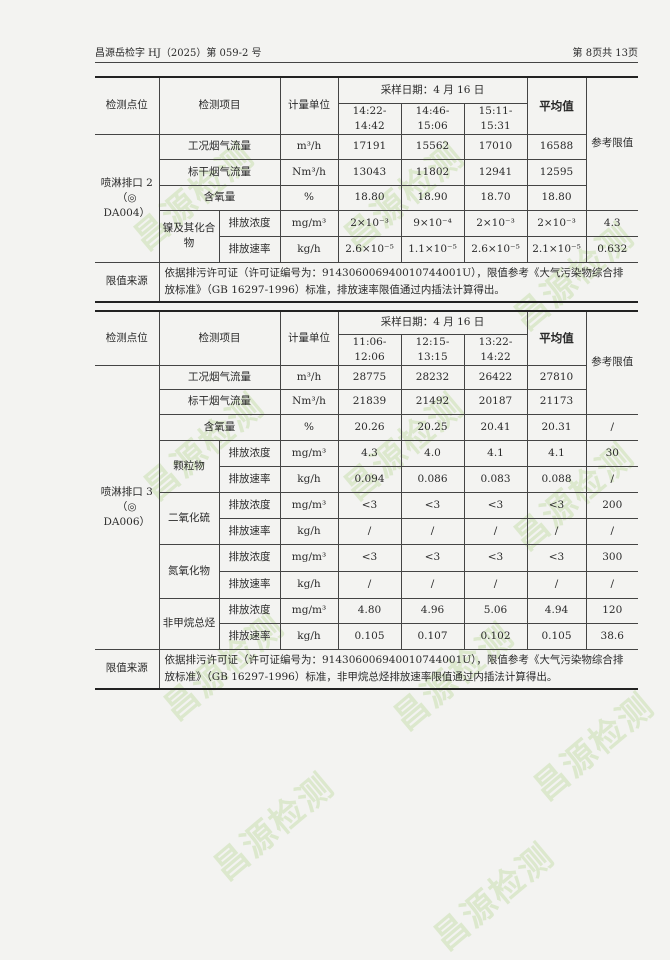  I want to click on measured-value: 17191, so click(369, 146).